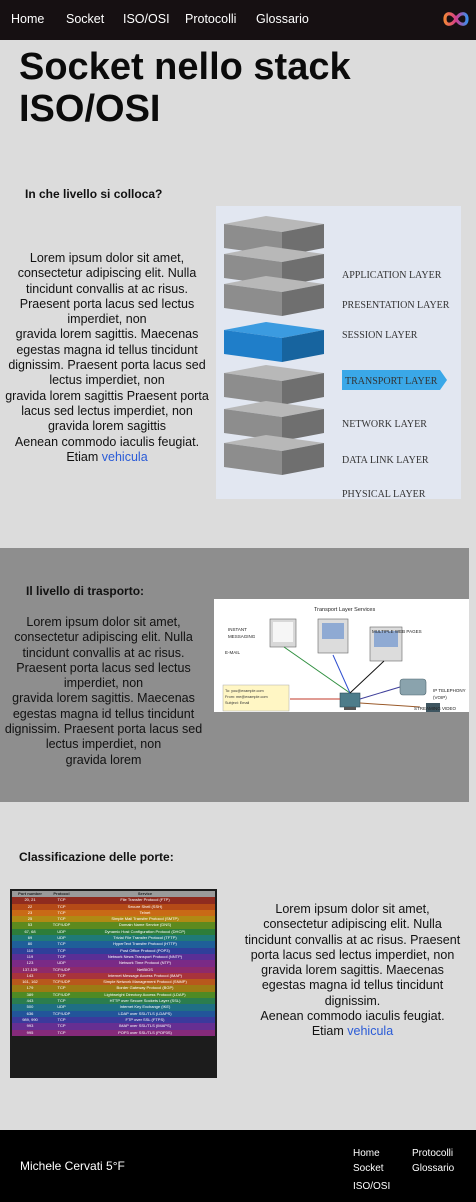 The width and height of the screenshot is (476, 1202). Describe the element at coordinates (30, 931) in the screenshot. I see `port-number-cell: 67, 68` at that location.